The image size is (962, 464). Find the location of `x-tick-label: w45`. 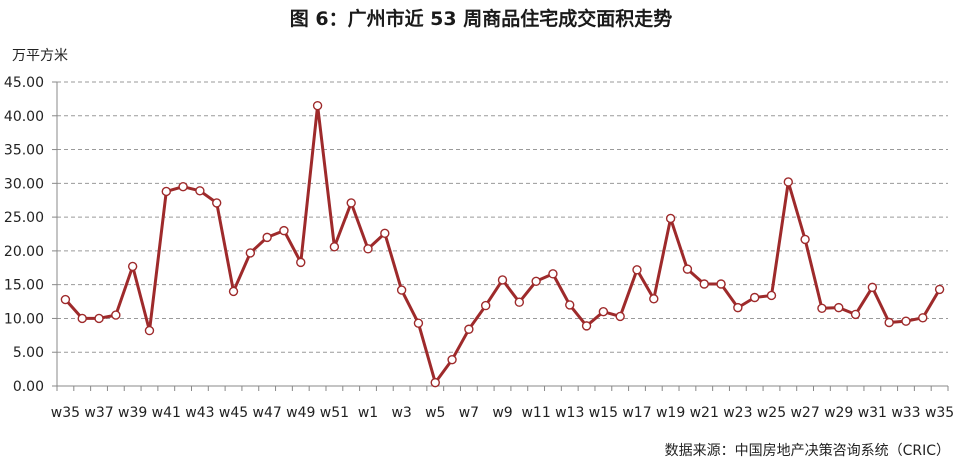

x-tick-label: w45 is located at coordinates (233, 413).